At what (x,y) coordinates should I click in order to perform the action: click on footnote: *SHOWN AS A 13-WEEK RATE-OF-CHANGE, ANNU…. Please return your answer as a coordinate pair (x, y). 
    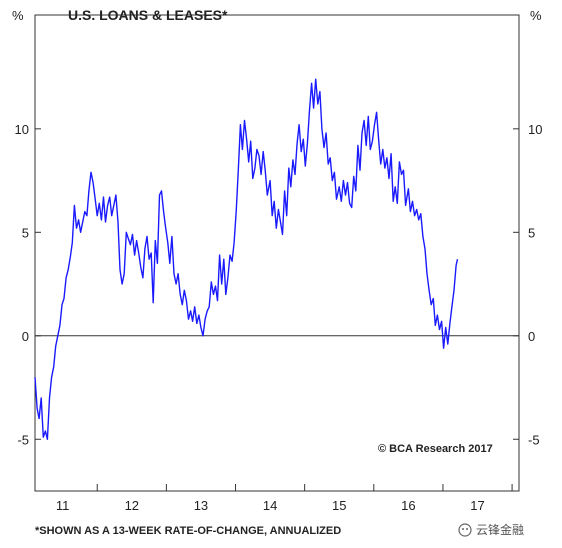
    Looking at the image, I should click on (188, 531).